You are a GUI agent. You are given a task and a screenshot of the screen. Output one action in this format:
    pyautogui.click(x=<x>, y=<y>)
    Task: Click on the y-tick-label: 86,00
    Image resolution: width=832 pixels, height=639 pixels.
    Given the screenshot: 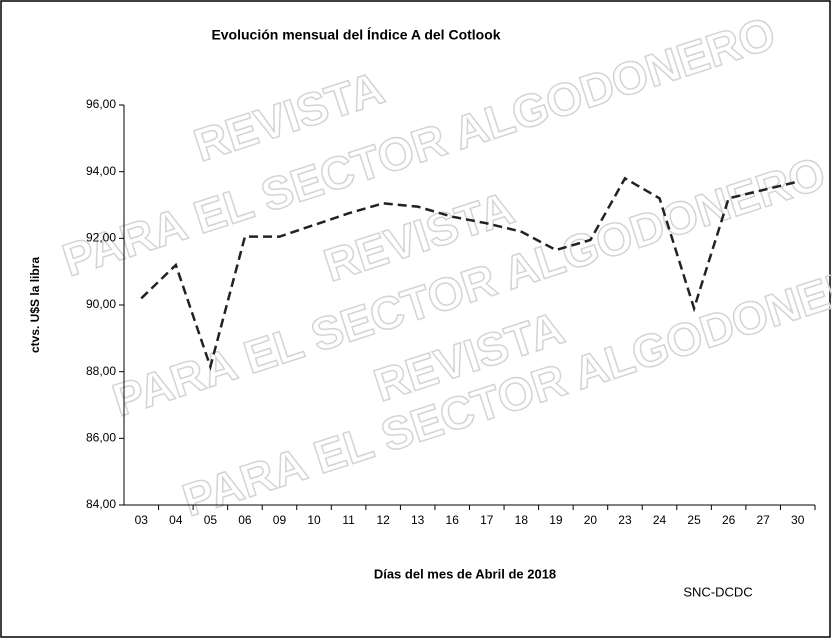 What is the action you would take?
    pyautogui.click(x=101, y=438)
    